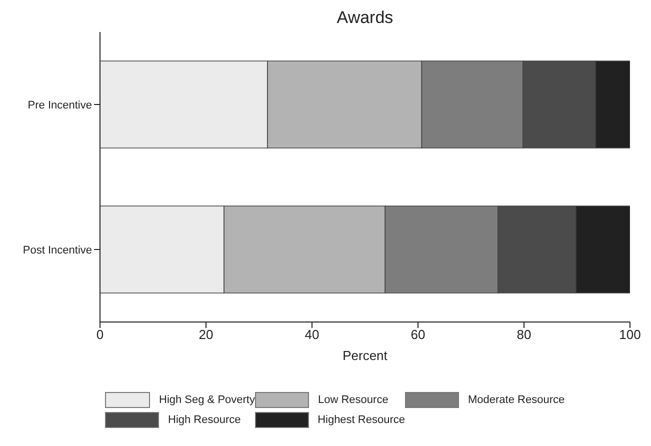 This screenshot has height=446, width=651. I want to click on chart-title: Awards, so click(365, 18).